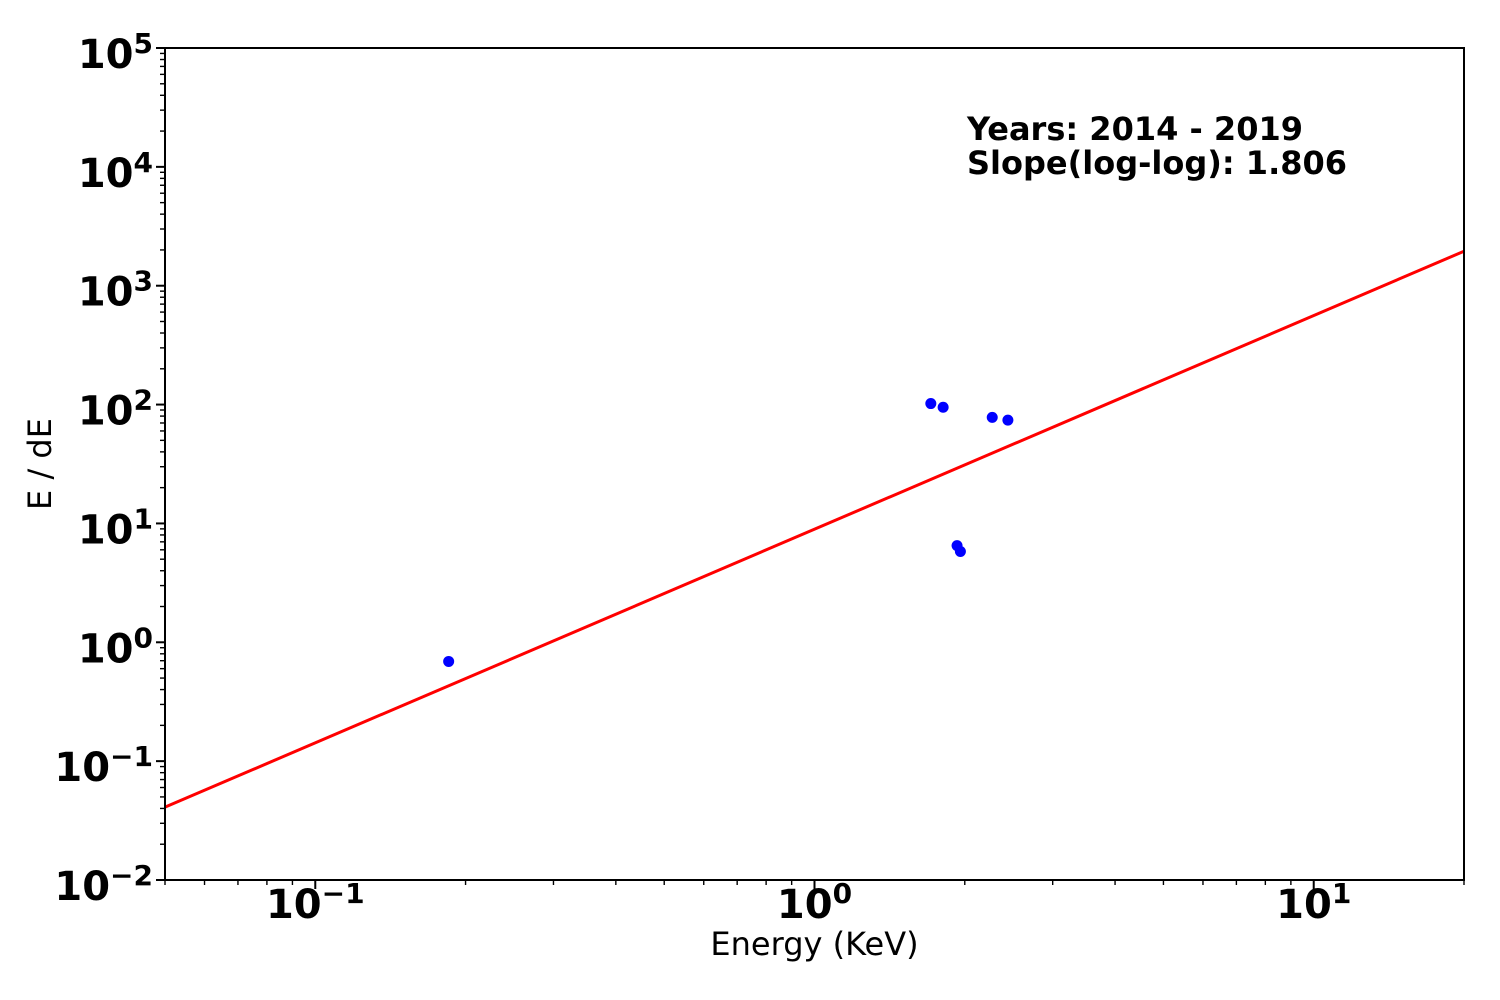 This screenshot has width=1500, height=1000. I want to click on y-tick-label: 10−2, so click(103, 884).